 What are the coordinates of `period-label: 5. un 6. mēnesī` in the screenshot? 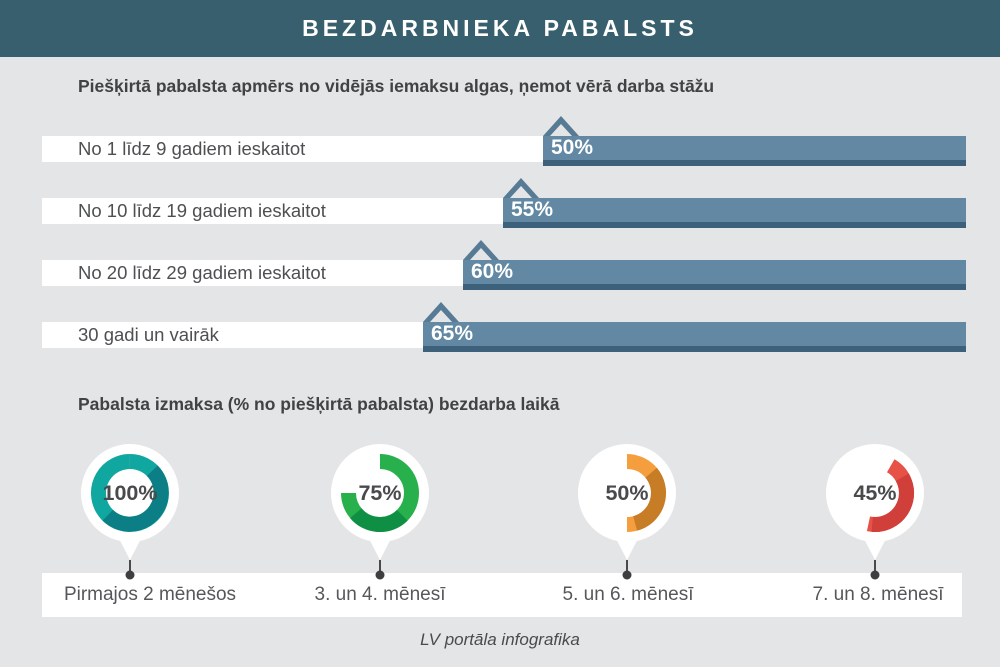 It's located at (628, 594).